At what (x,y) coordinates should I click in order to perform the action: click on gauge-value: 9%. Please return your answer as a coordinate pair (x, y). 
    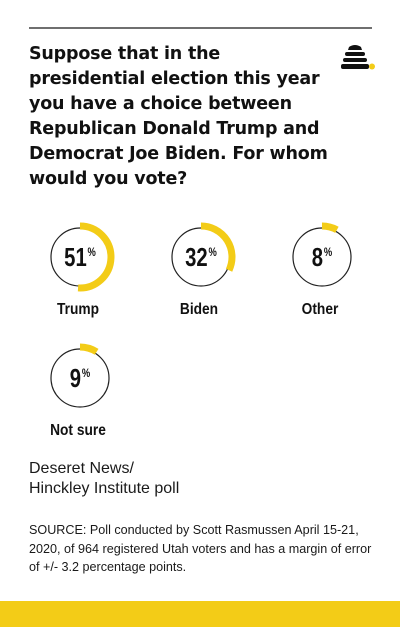
    Looking at the image, I should click on (80, 378).